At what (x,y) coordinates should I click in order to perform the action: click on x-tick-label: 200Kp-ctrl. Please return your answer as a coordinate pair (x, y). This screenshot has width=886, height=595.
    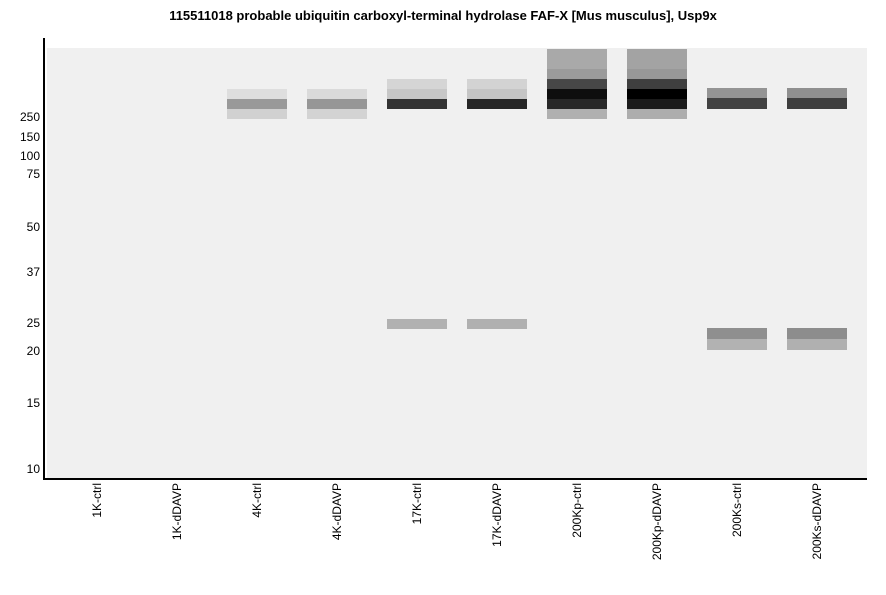
    Looking at the image, I should click on (577, 510).